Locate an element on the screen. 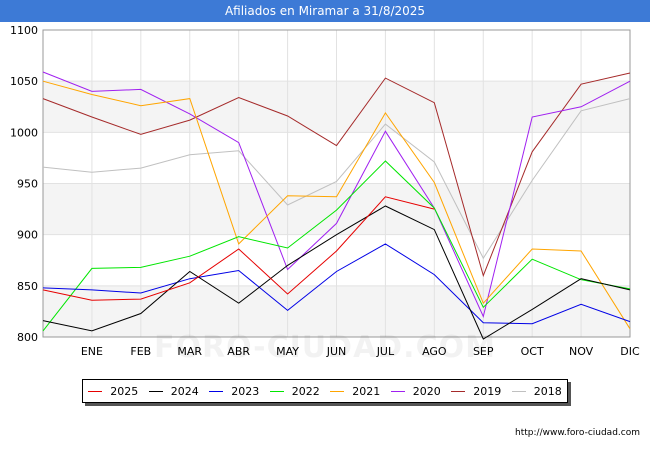 Image resolution: width=650 pixels, height=450 pixels. y-tick-label: 1000 is located at coordinates (24, 132).